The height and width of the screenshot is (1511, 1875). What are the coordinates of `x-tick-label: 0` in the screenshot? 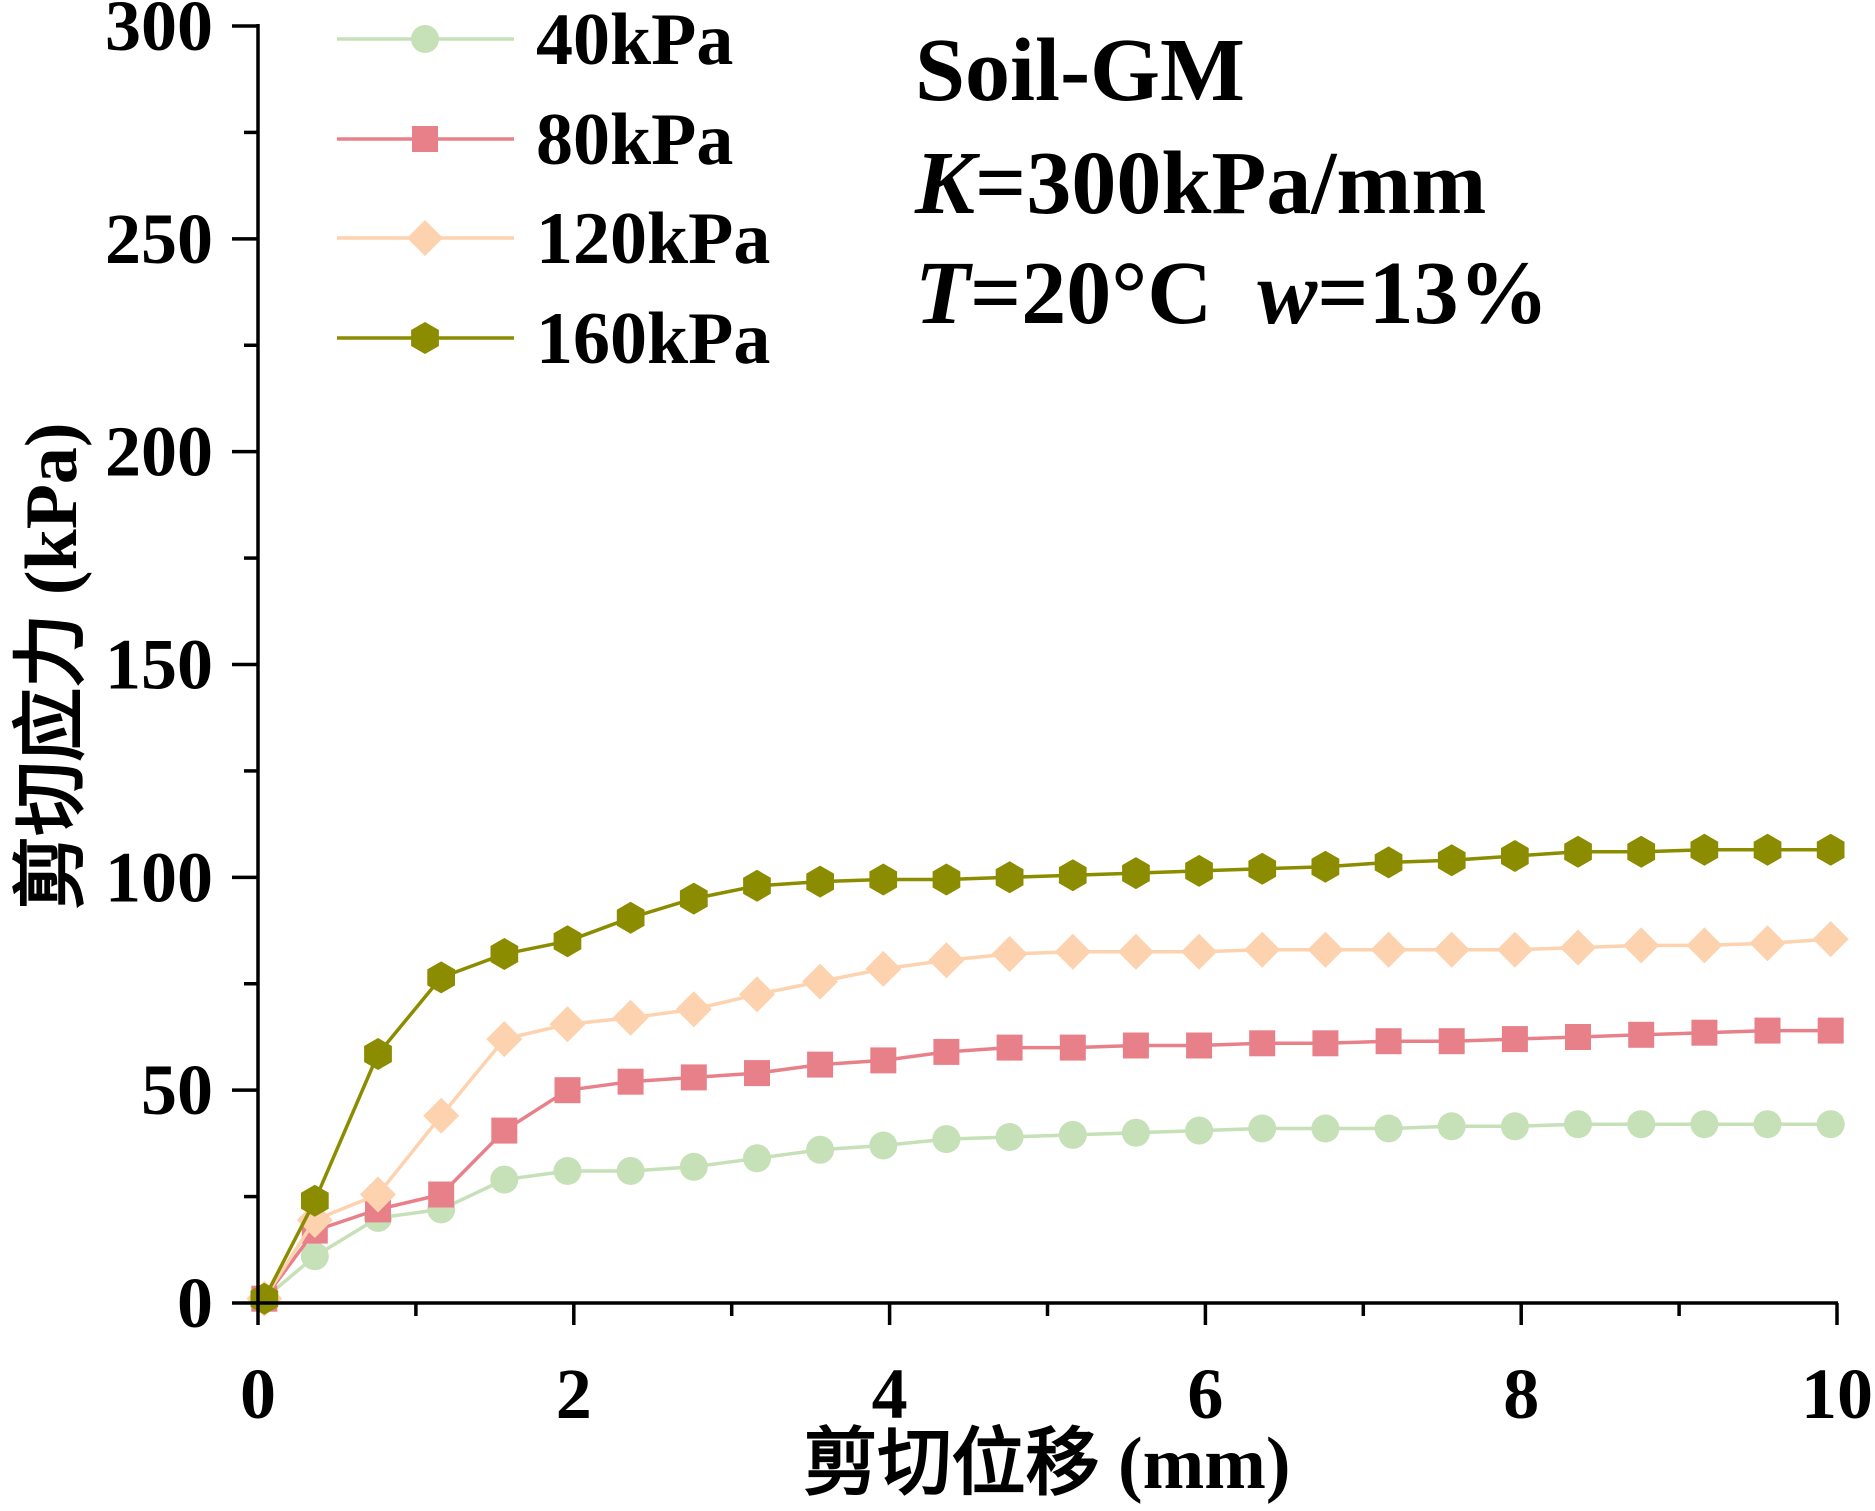 It's located at (258, 1394).